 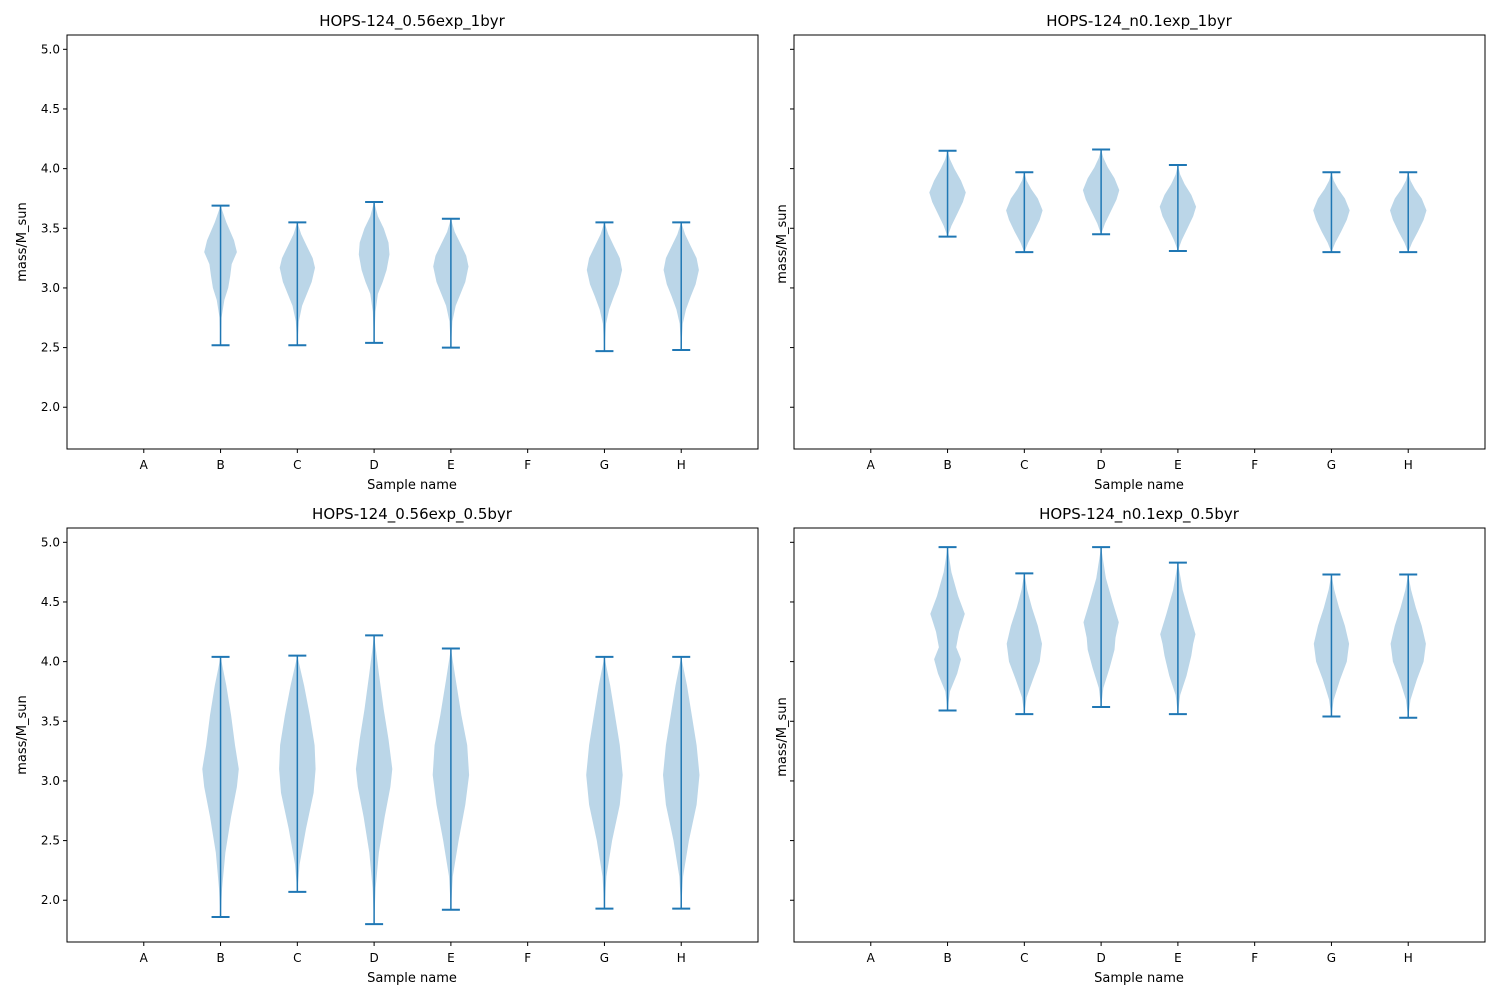 What do you see at coordinates (412, 514) in the screenshot?
I see `subplot-title: HOPS-124_0.56exp_0.5byr` at bounding box center [412, 514].